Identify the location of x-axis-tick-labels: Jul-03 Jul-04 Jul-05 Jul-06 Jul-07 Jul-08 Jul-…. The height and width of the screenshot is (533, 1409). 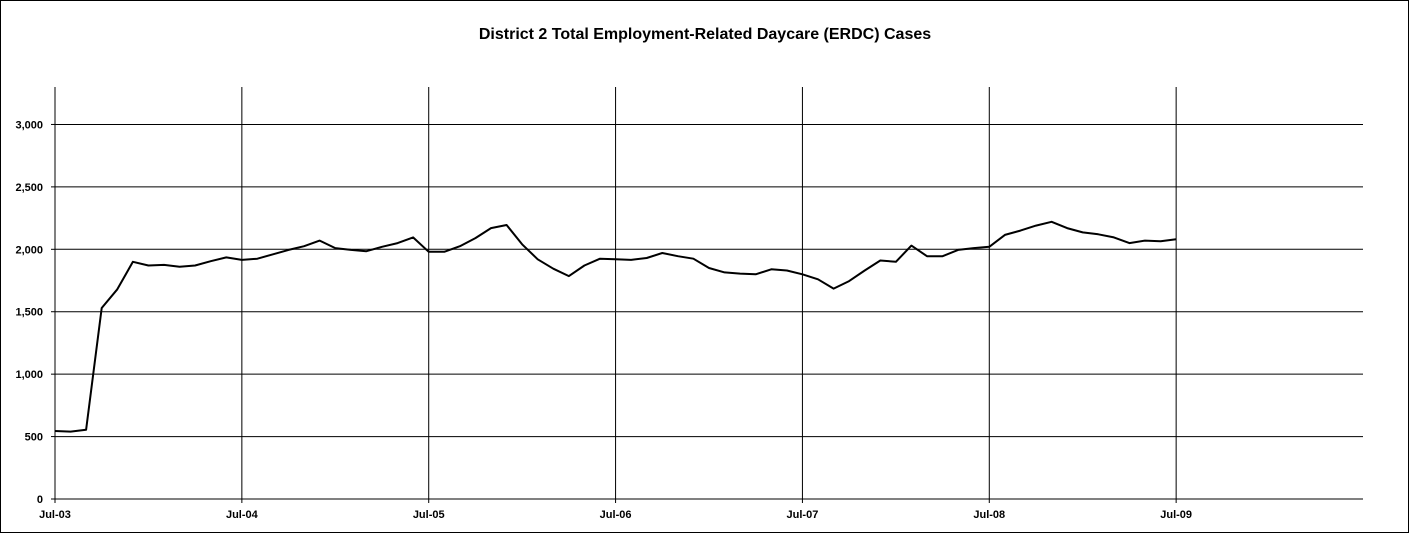
(615, 515).